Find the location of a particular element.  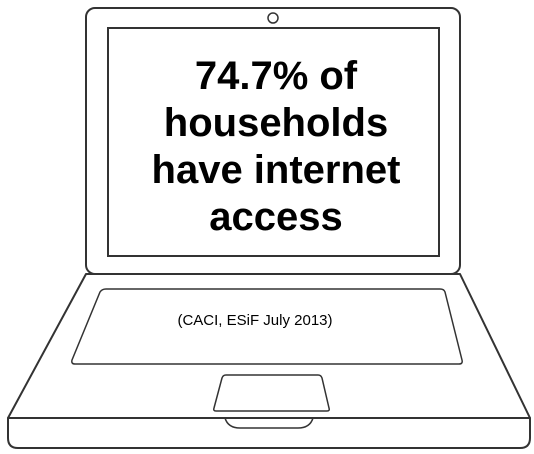

webcam-icon is located at coordinates (273, 18).